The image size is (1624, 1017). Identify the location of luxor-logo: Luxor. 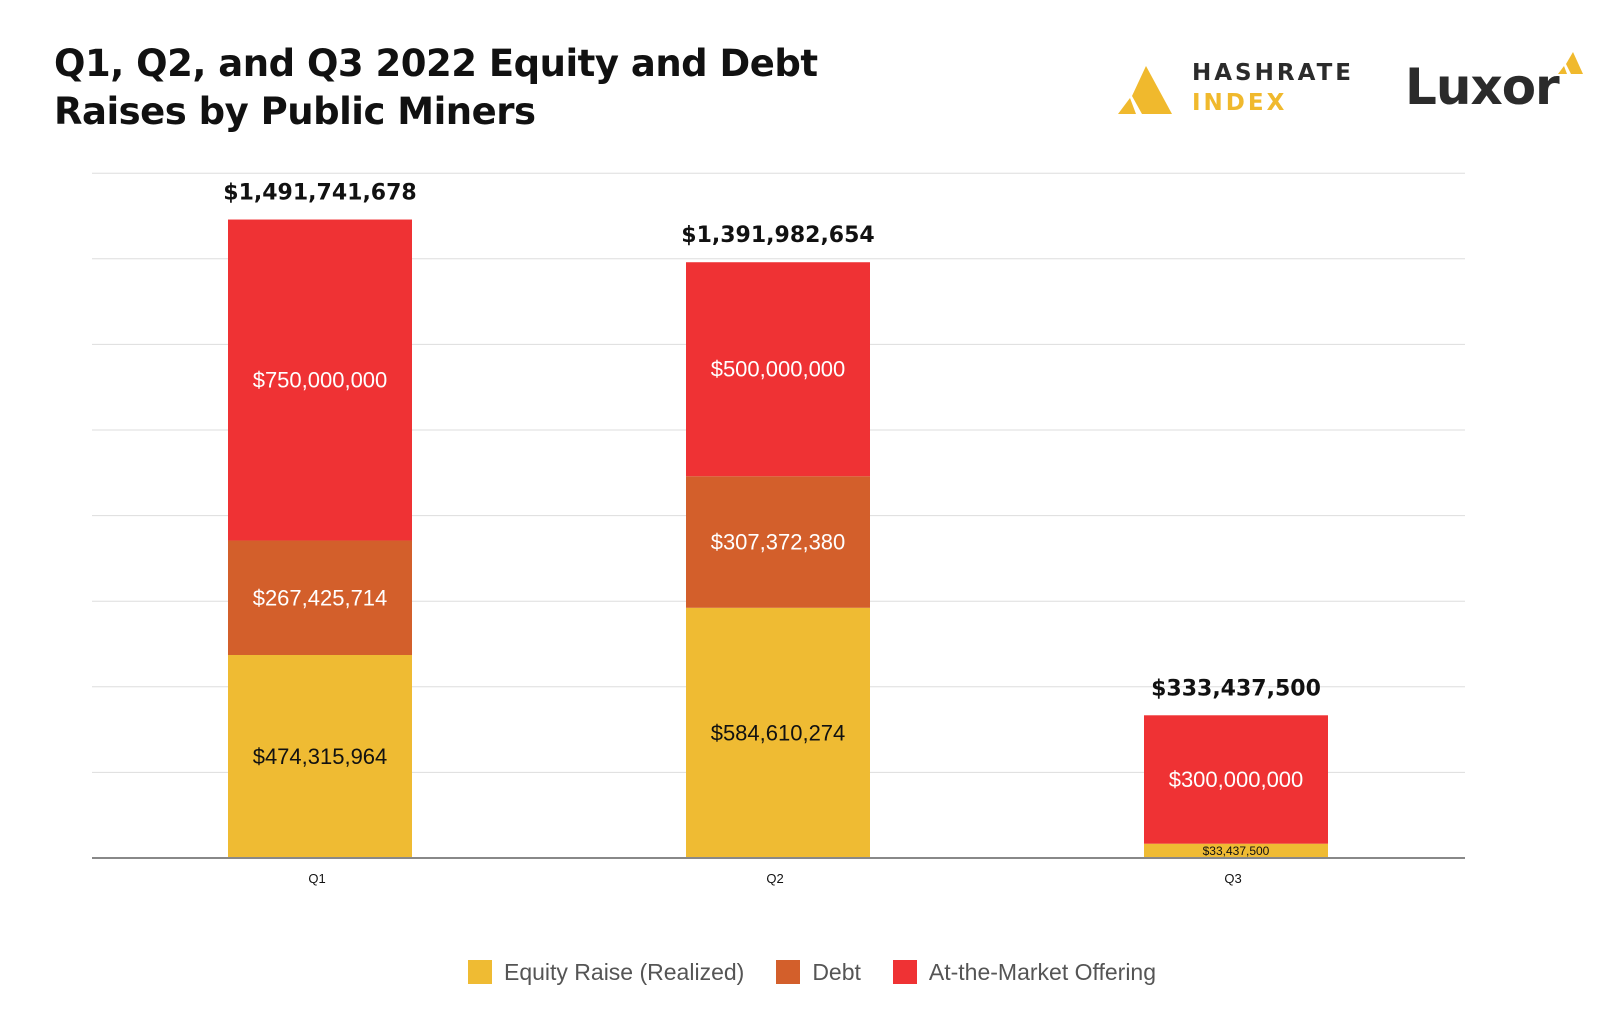
(1494, 87).